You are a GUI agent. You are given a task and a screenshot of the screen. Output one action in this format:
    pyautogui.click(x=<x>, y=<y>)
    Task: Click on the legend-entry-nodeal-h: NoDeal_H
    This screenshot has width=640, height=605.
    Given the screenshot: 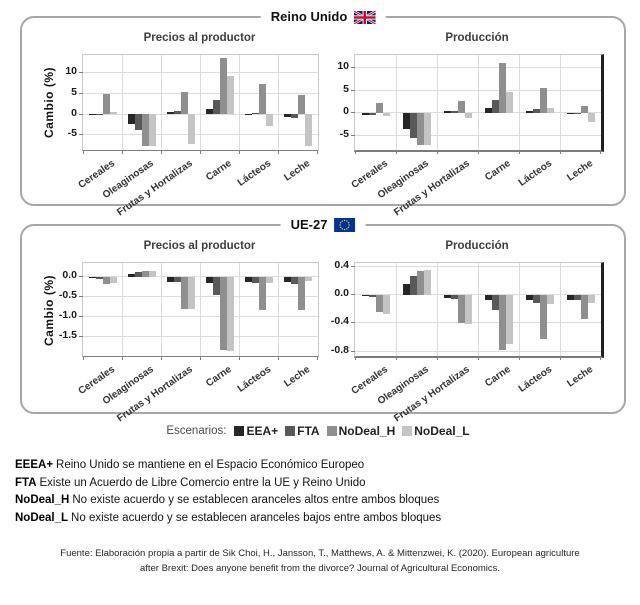 What is the action you would take?
    pyautogui.click(x=360, y=431)
    